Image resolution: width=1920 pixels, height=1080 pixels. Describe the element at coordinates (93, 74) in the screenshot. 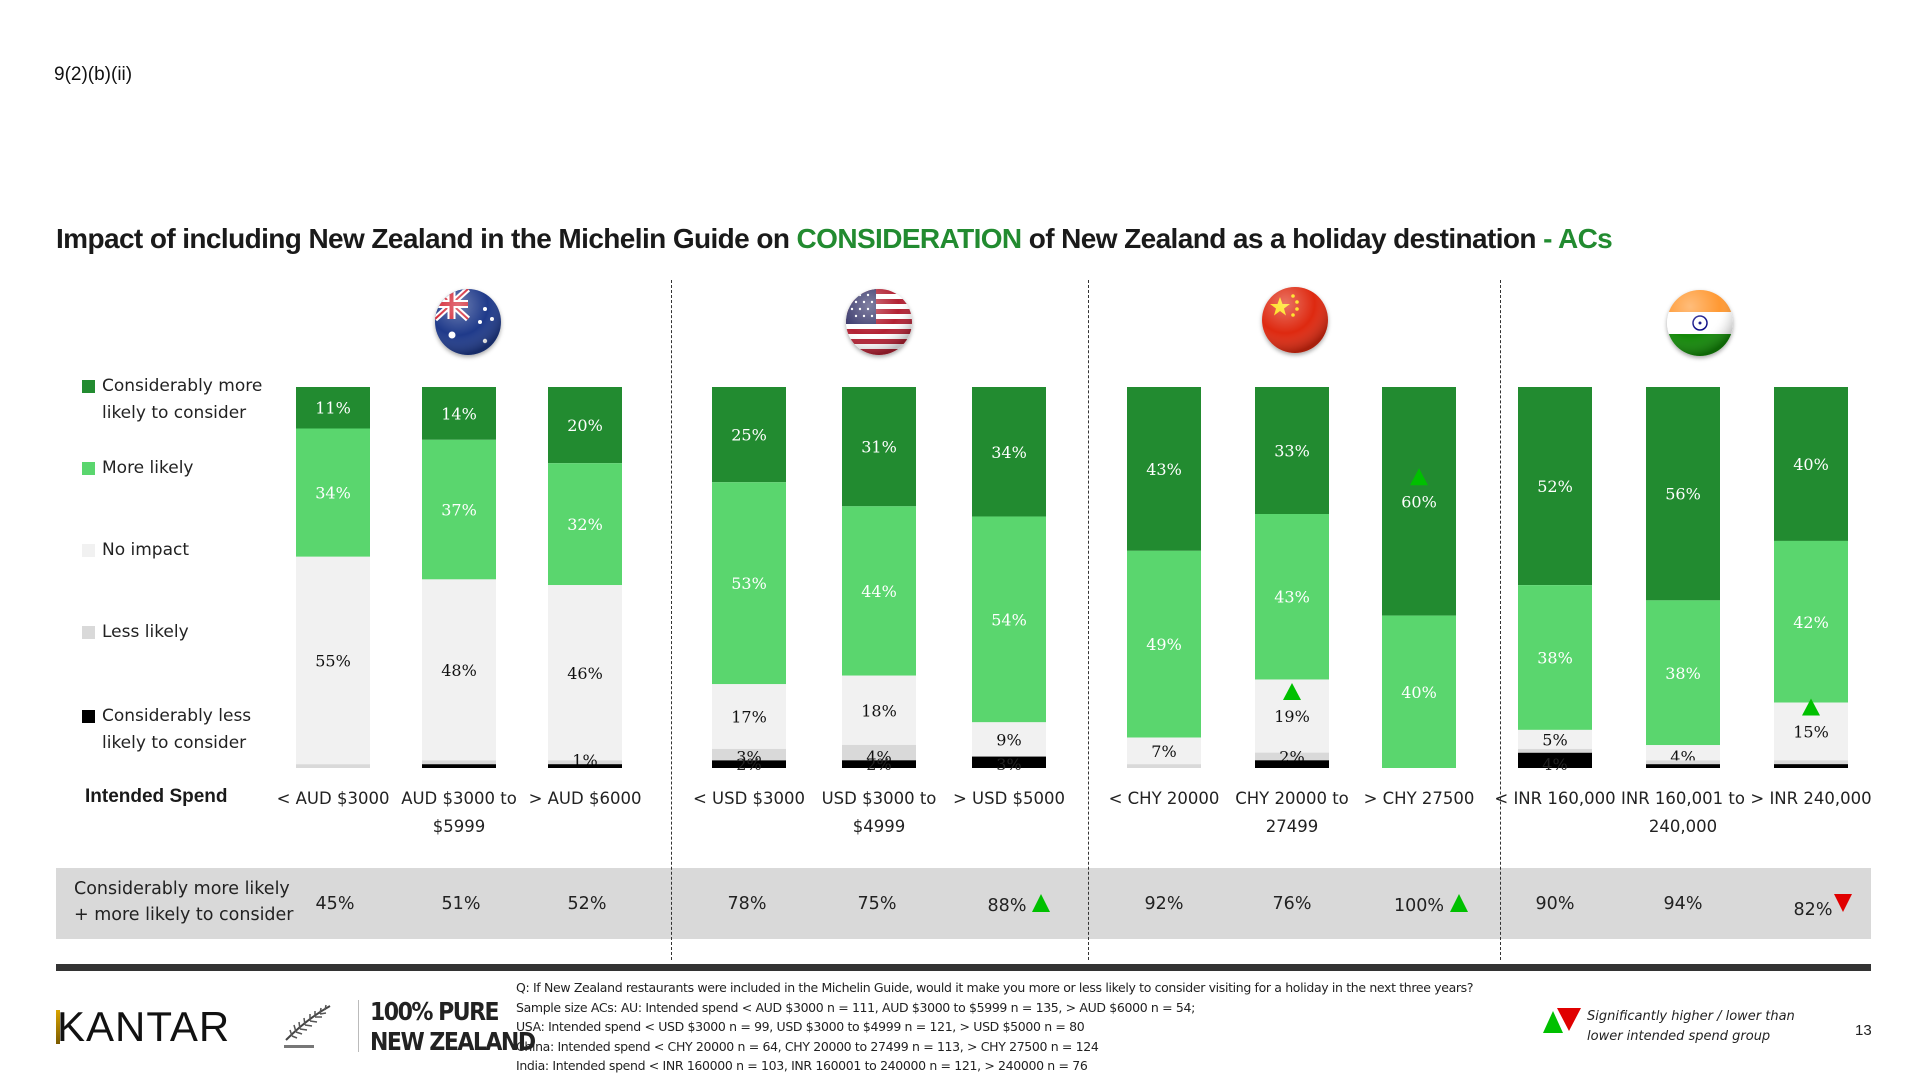

I see `reference-code: 9(2)(b)(ii)` at that location.